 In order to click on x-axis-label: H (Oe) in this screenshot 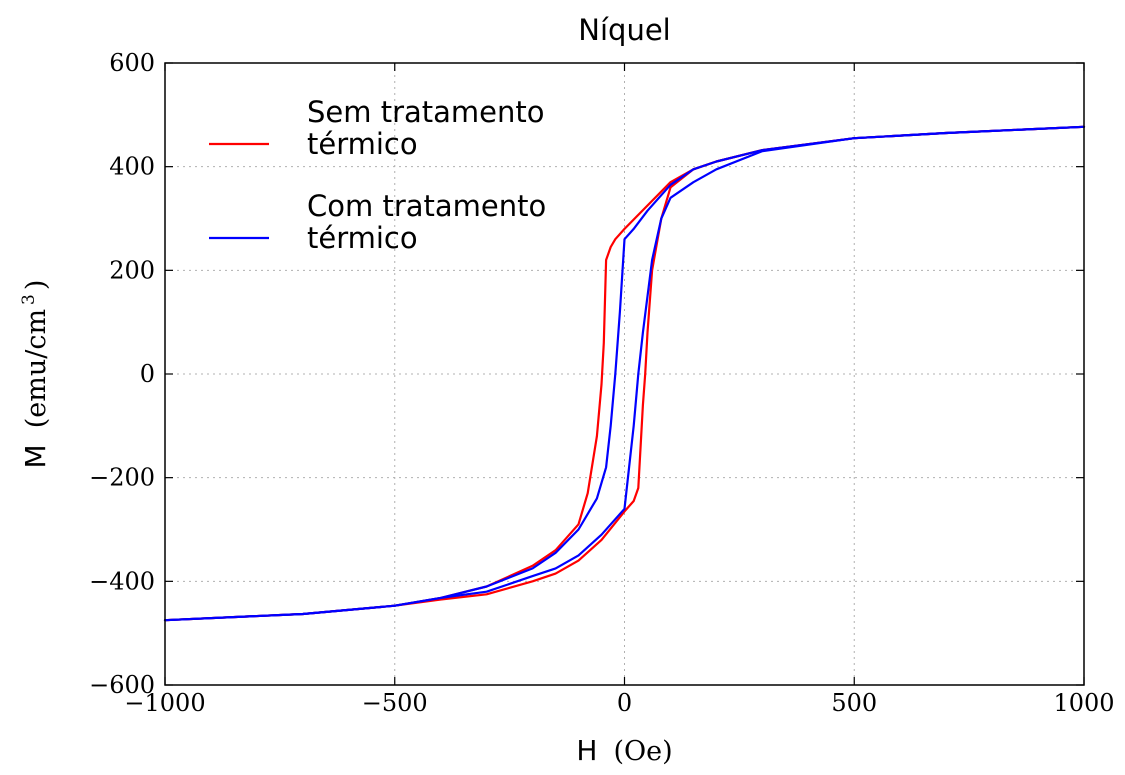, I will do `click(624, 750)`.